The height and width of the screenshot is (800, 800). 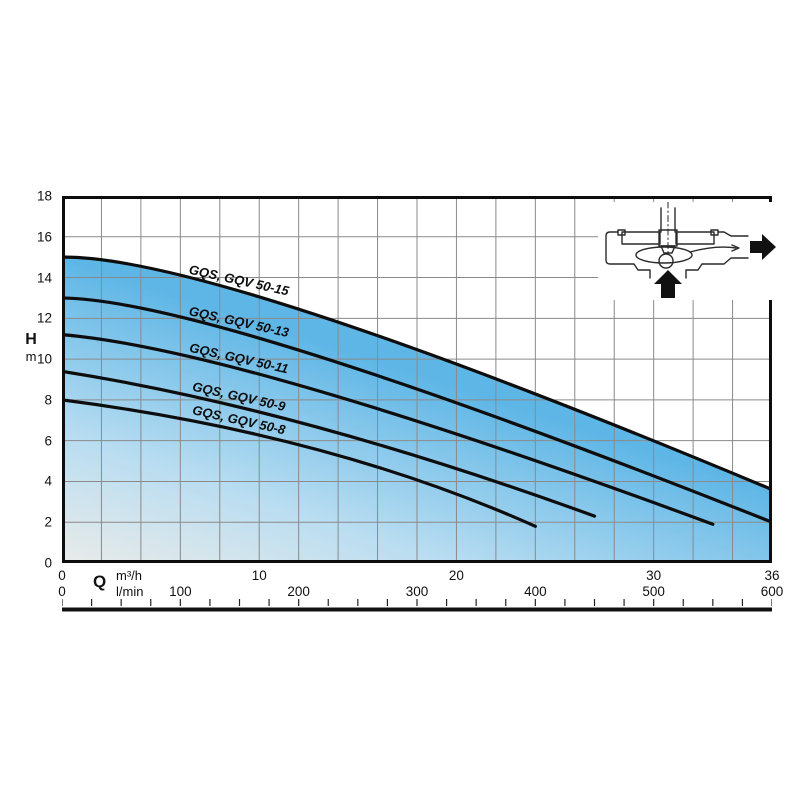 I want to click on x-tick-label-lmin: 600, so click(x=772, y=591).